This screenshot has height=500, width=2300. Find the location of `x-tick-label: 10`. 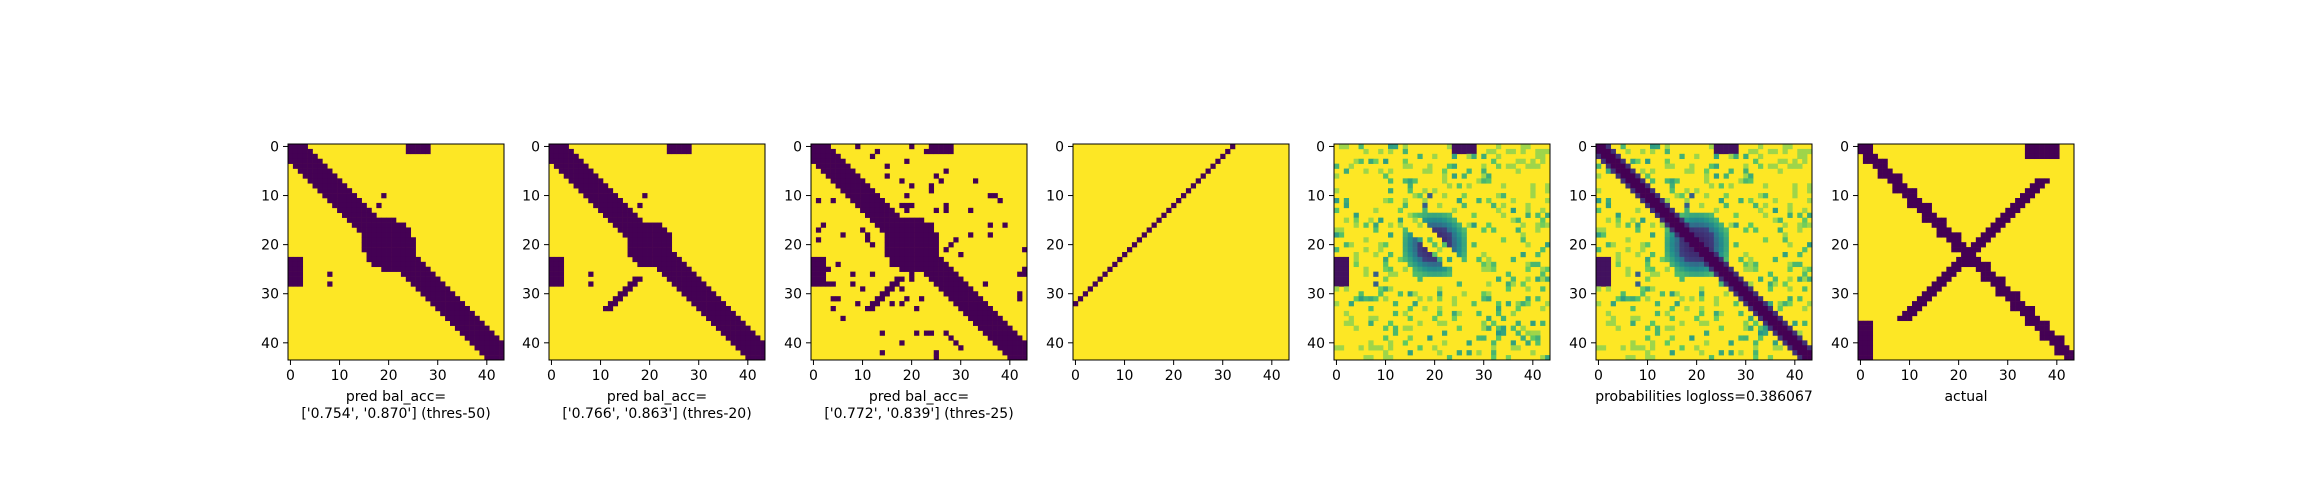

x-tick-label: 10 is located at coordinates (1648, 376).